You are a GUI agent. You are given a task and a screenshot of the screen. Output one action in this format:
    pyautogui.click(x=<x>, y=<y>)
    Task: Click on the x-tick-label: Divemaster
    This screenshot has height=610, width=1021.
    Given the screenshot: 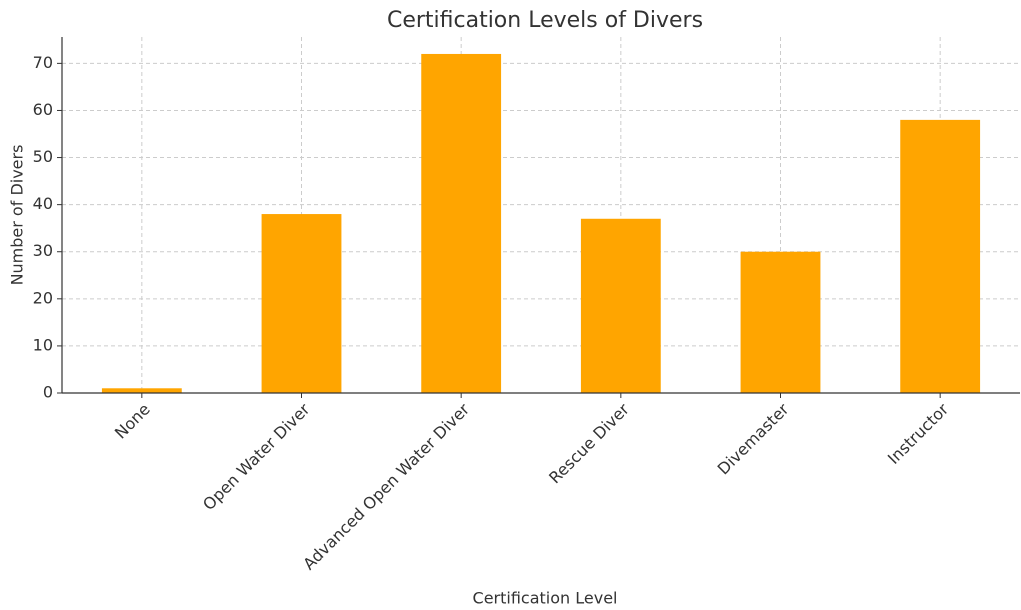 What is the action you would take?
    pyautogui.click(x=753, y=438)
    